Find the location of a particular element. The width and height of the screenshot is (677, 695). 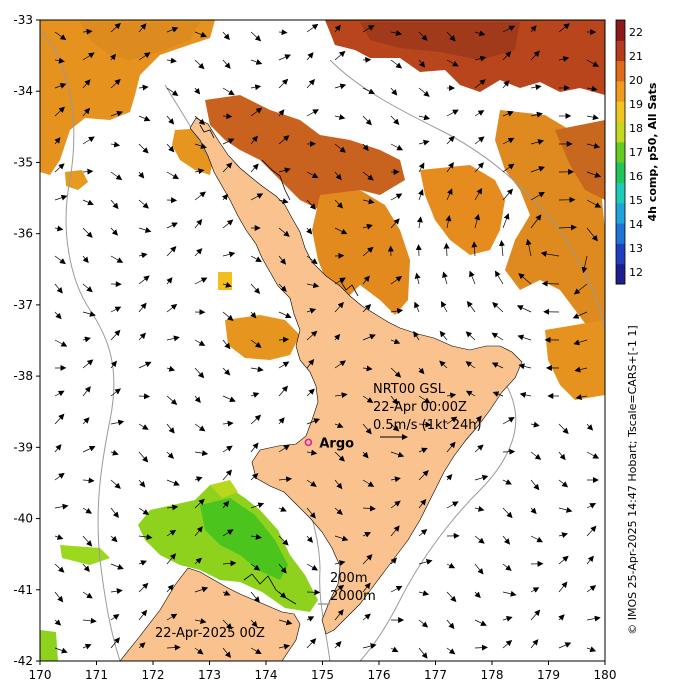

colorbar-tick-label: 14 is located at coordinates (636, 224).